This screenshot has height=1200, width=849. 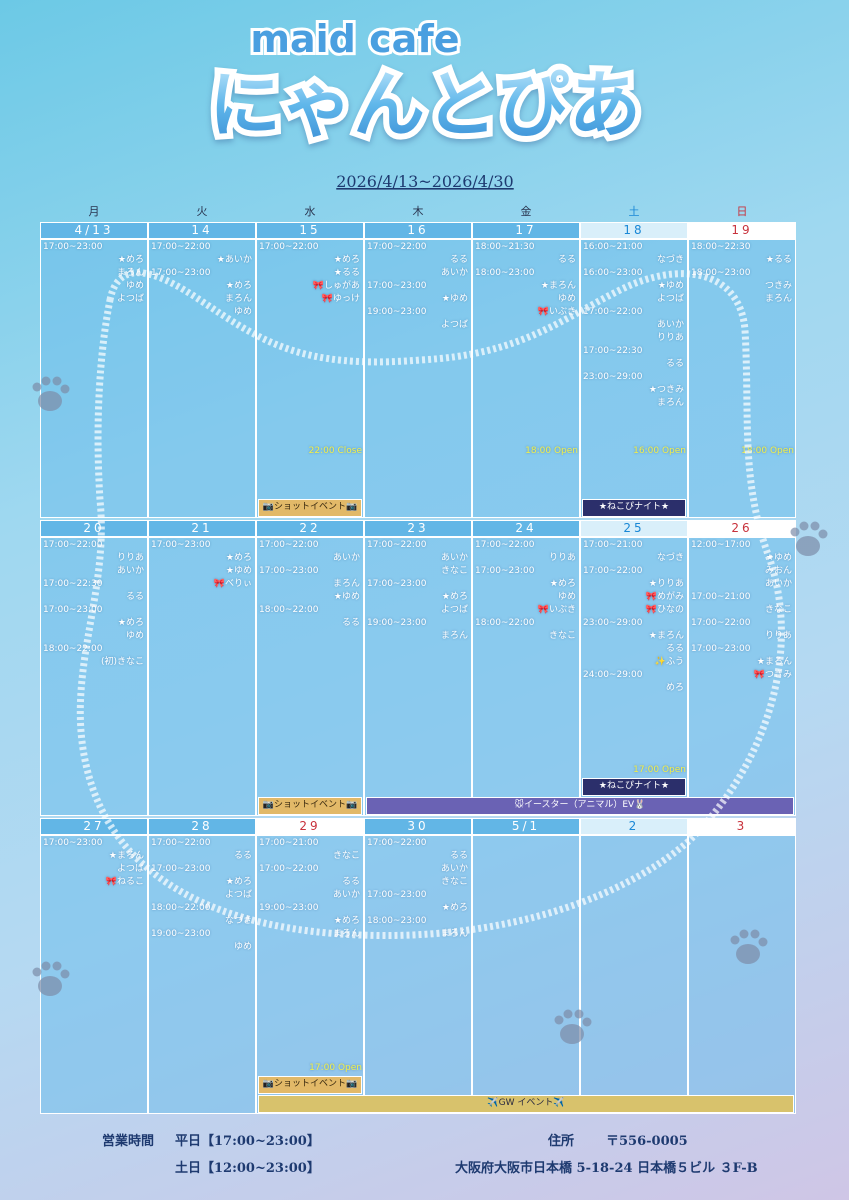 What do you see at coordinates (742, 211) in the screenshot?
I see `weekday-label: 日` at bounding box center [742, 211].